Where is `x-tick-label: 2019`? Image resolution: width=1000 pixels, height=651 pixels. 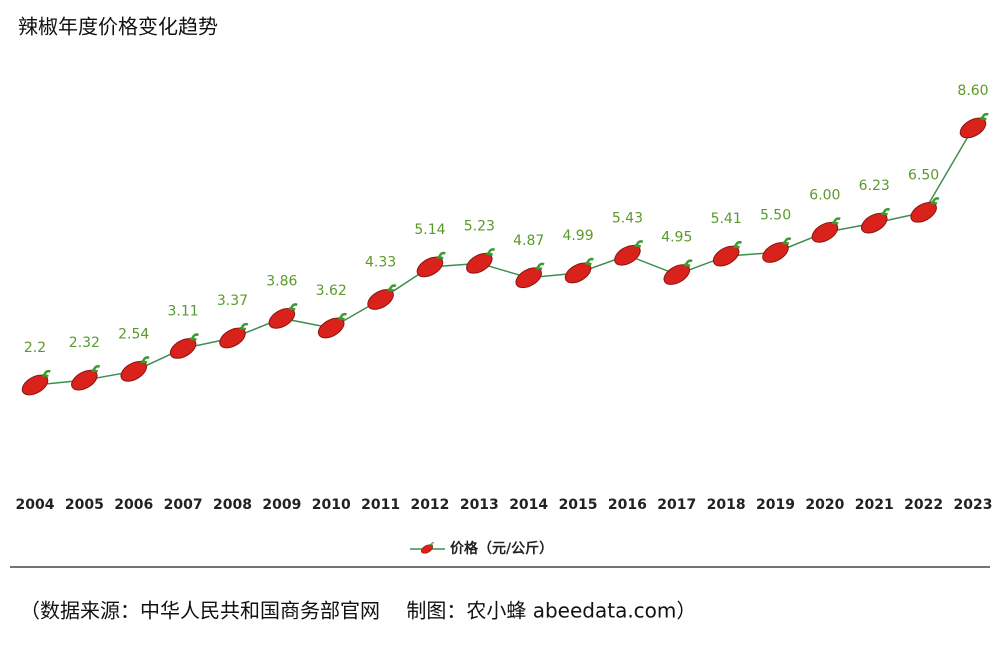
x-tick-label: 2019 is located at coordinates (775, 505).